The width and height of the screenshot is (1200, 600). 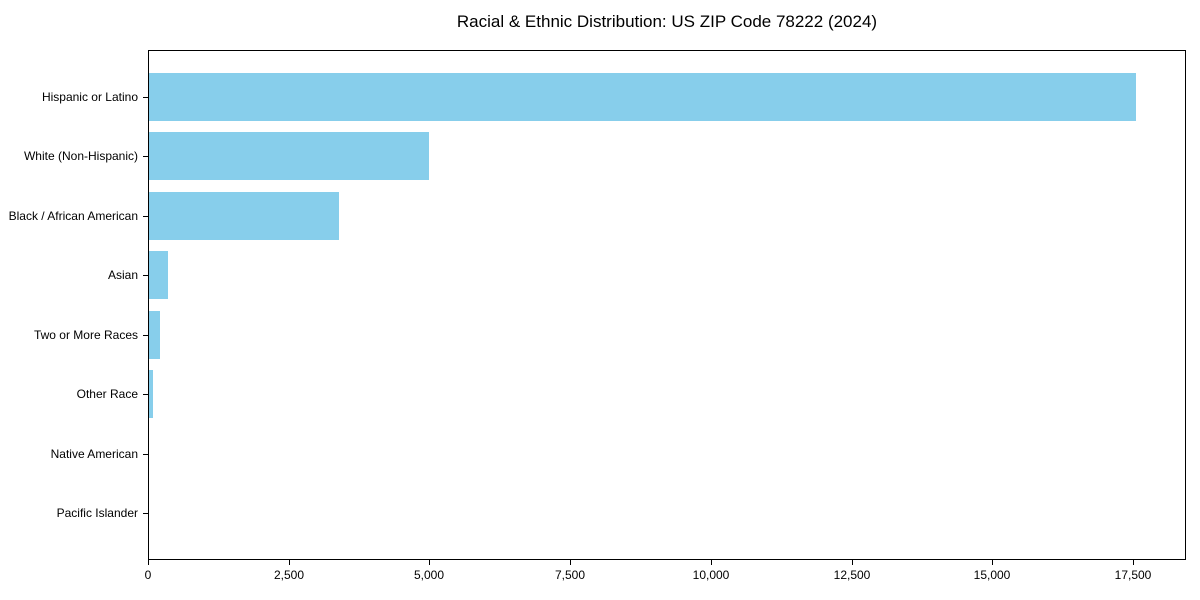 I want to click on y-tick-label: White (Non-Hispanic), so click(x=80, y=156).